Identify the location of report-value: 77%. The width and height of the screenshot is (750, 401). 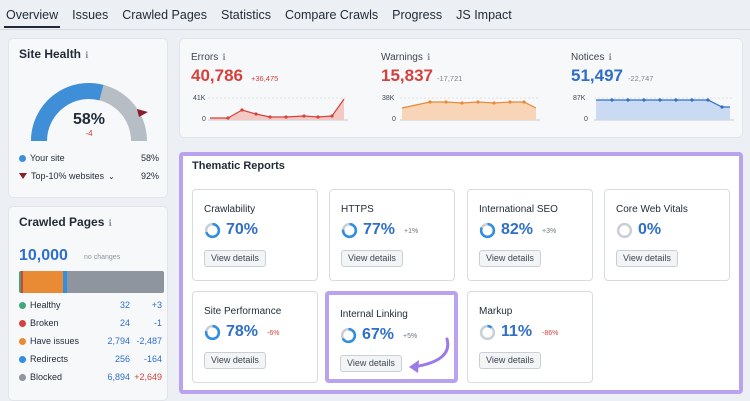
(379, 229).